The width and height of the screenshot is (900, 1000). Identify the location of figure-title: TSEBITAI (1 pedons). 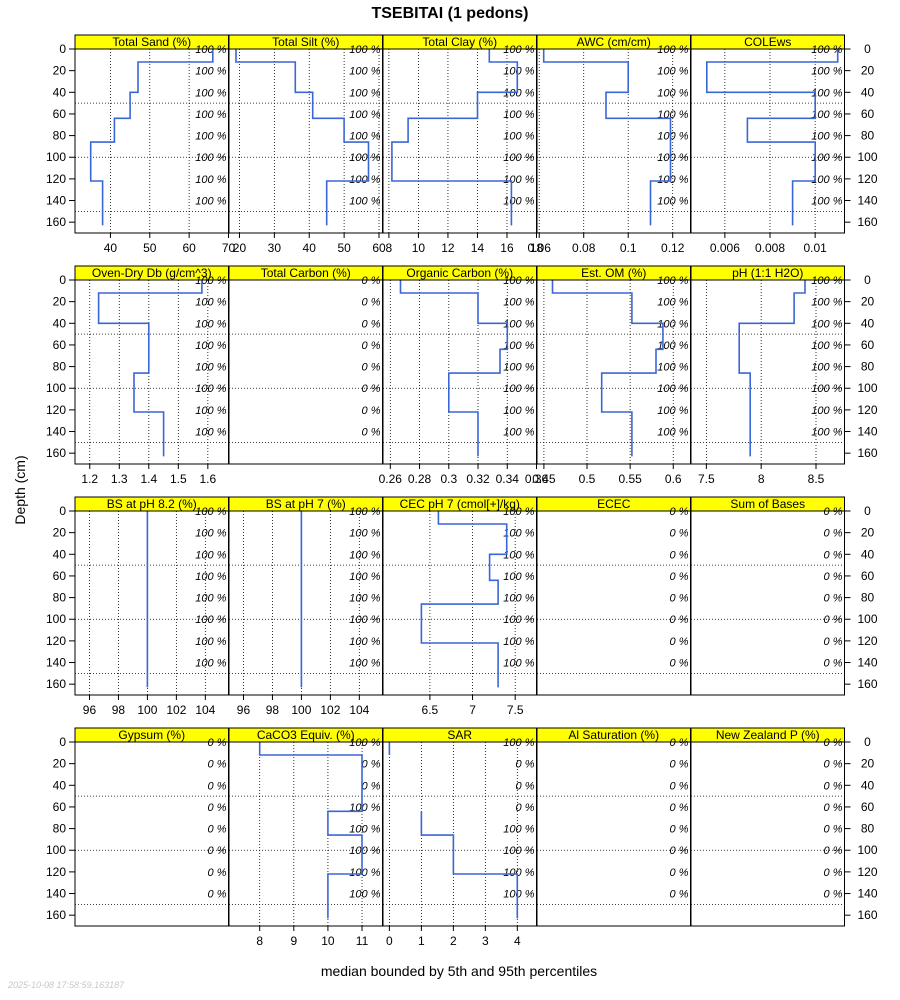
(450, 13).